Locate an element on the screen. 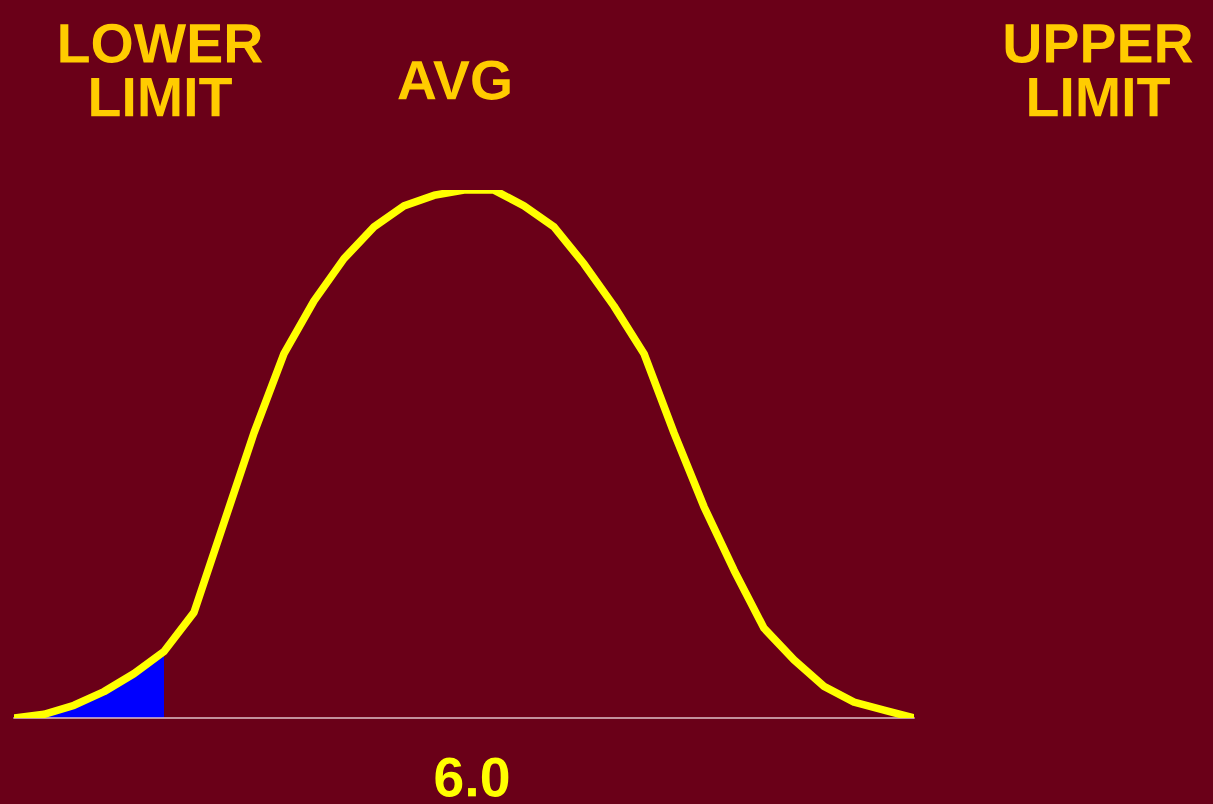 This screenshot has height=804, width=1213. text: UPPER LIMIT is located at coordinates (1099, 70).